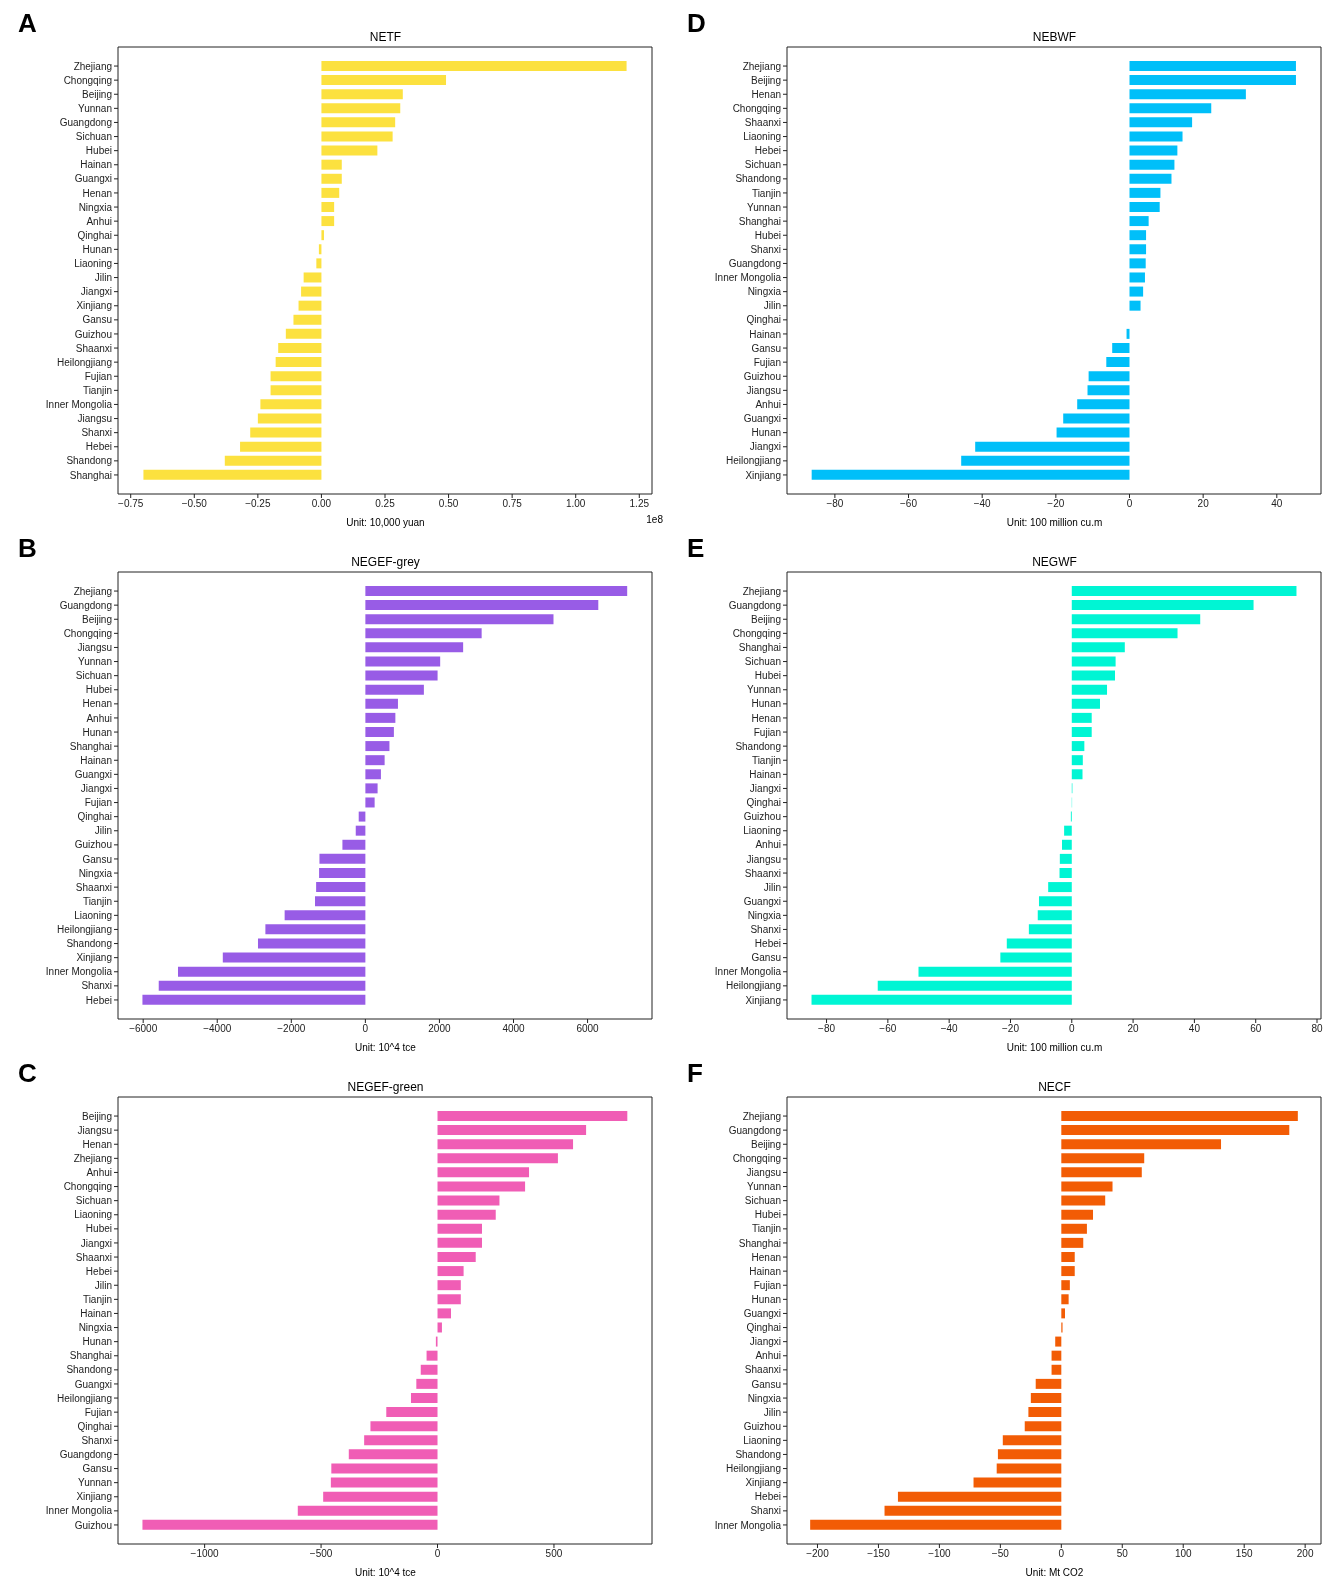  I want to click on x-tick-label: −150, so click(879, 1554).